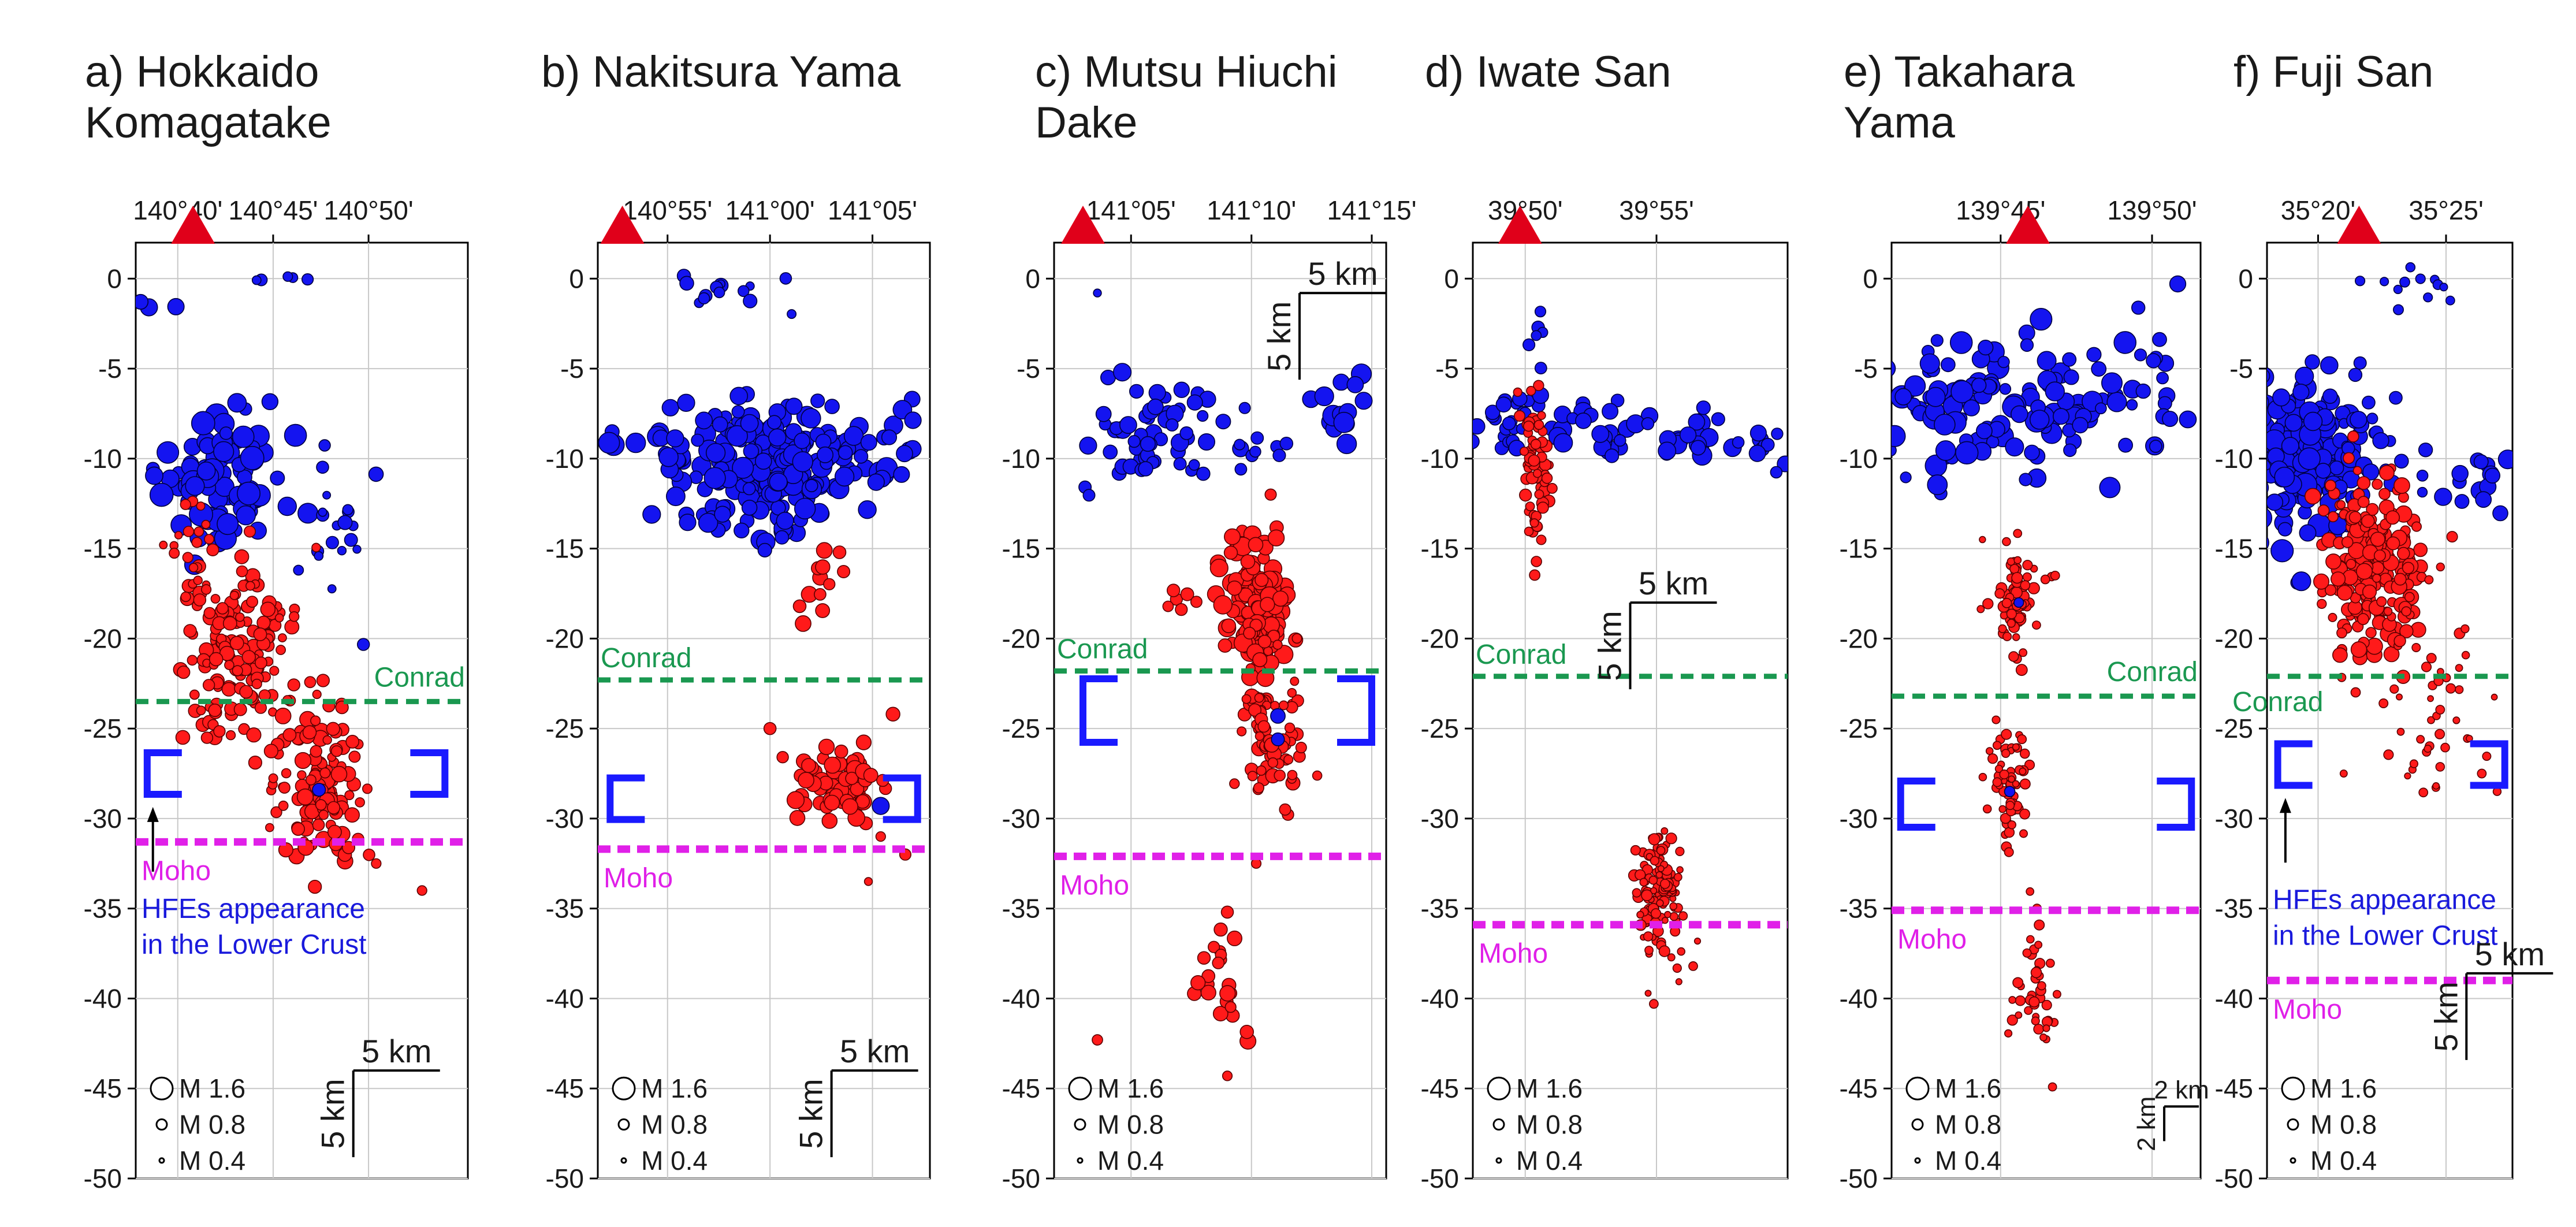 The height and width of the screenshot is (1227, 2576). I want to click on y-tick-label: 0, so click(114, 278).